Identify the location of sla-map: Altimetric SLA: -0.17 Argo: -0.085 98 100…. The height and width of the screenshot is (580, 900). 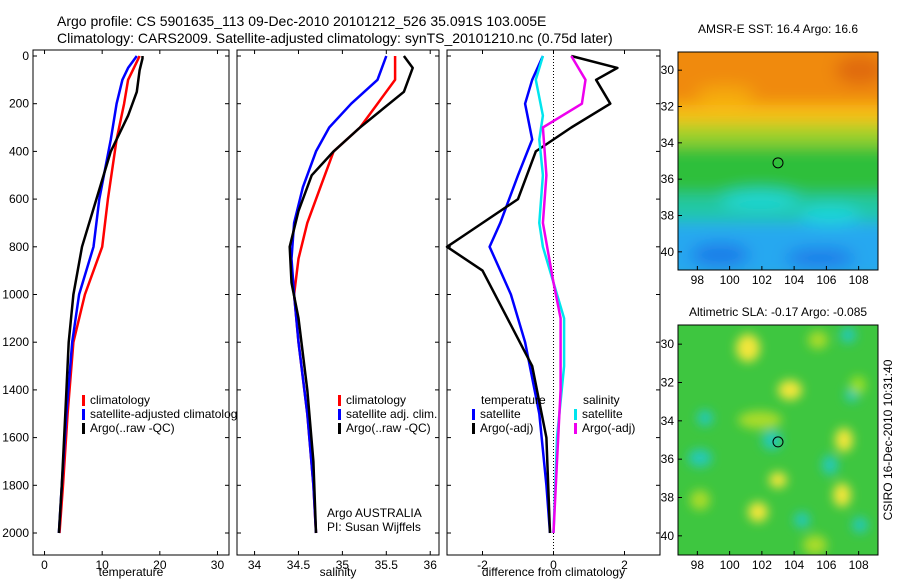
(768, 438).